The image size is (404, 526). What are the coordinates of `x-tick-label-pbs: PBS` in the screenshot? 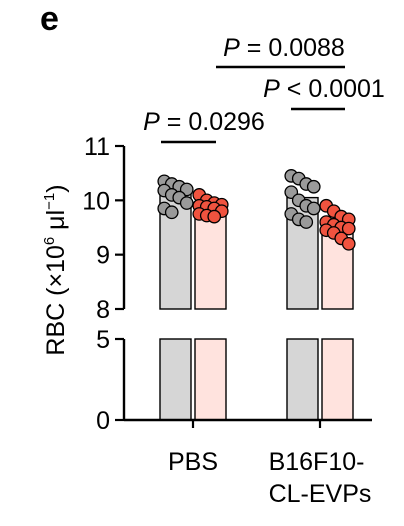 It's located at (193, 462).